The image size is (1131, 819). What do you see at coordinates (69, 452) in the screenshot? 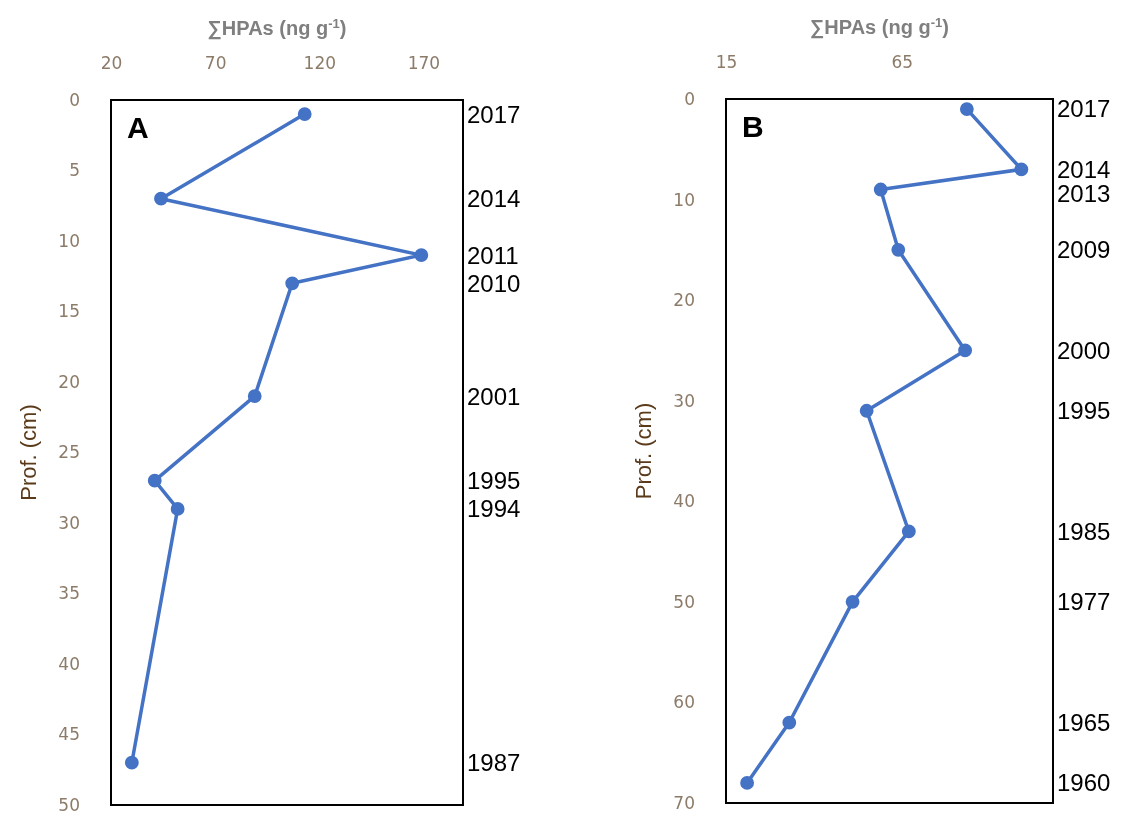
I see `y-tick-label: 25` at bounding box center [69, 452].